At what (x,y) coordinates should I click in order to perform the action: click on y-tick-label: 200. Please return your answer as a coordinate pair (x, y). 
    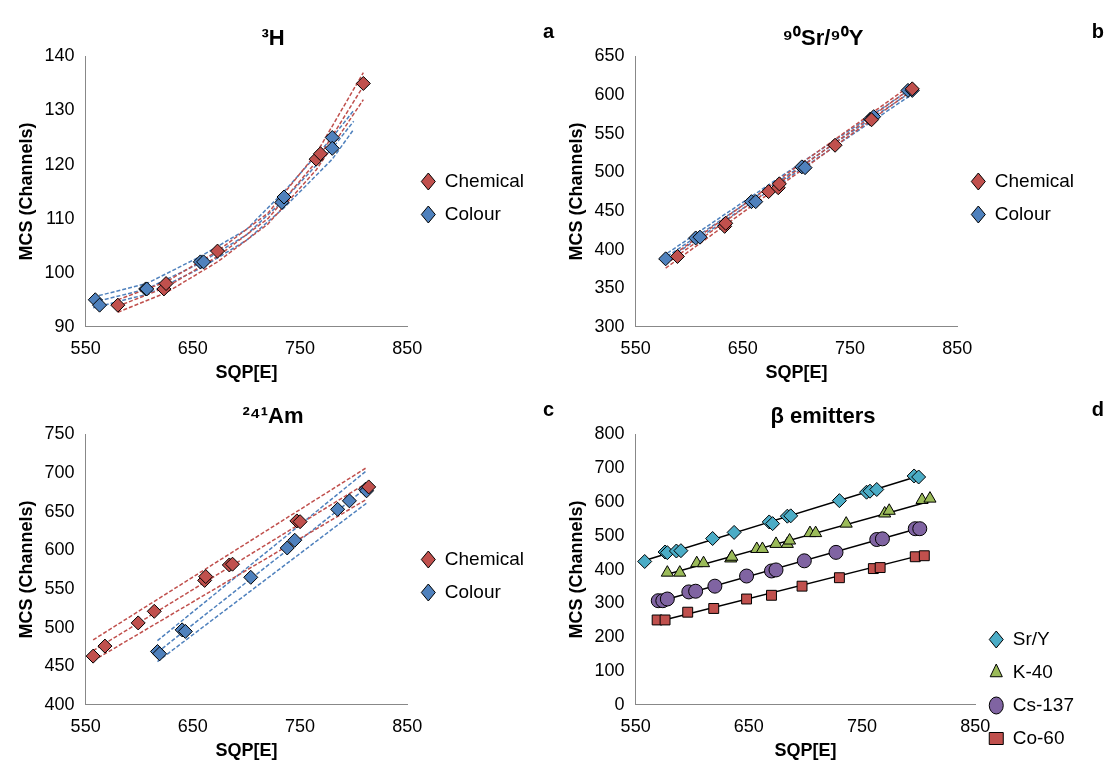
    Looking at the image, I should click on (609, 636).